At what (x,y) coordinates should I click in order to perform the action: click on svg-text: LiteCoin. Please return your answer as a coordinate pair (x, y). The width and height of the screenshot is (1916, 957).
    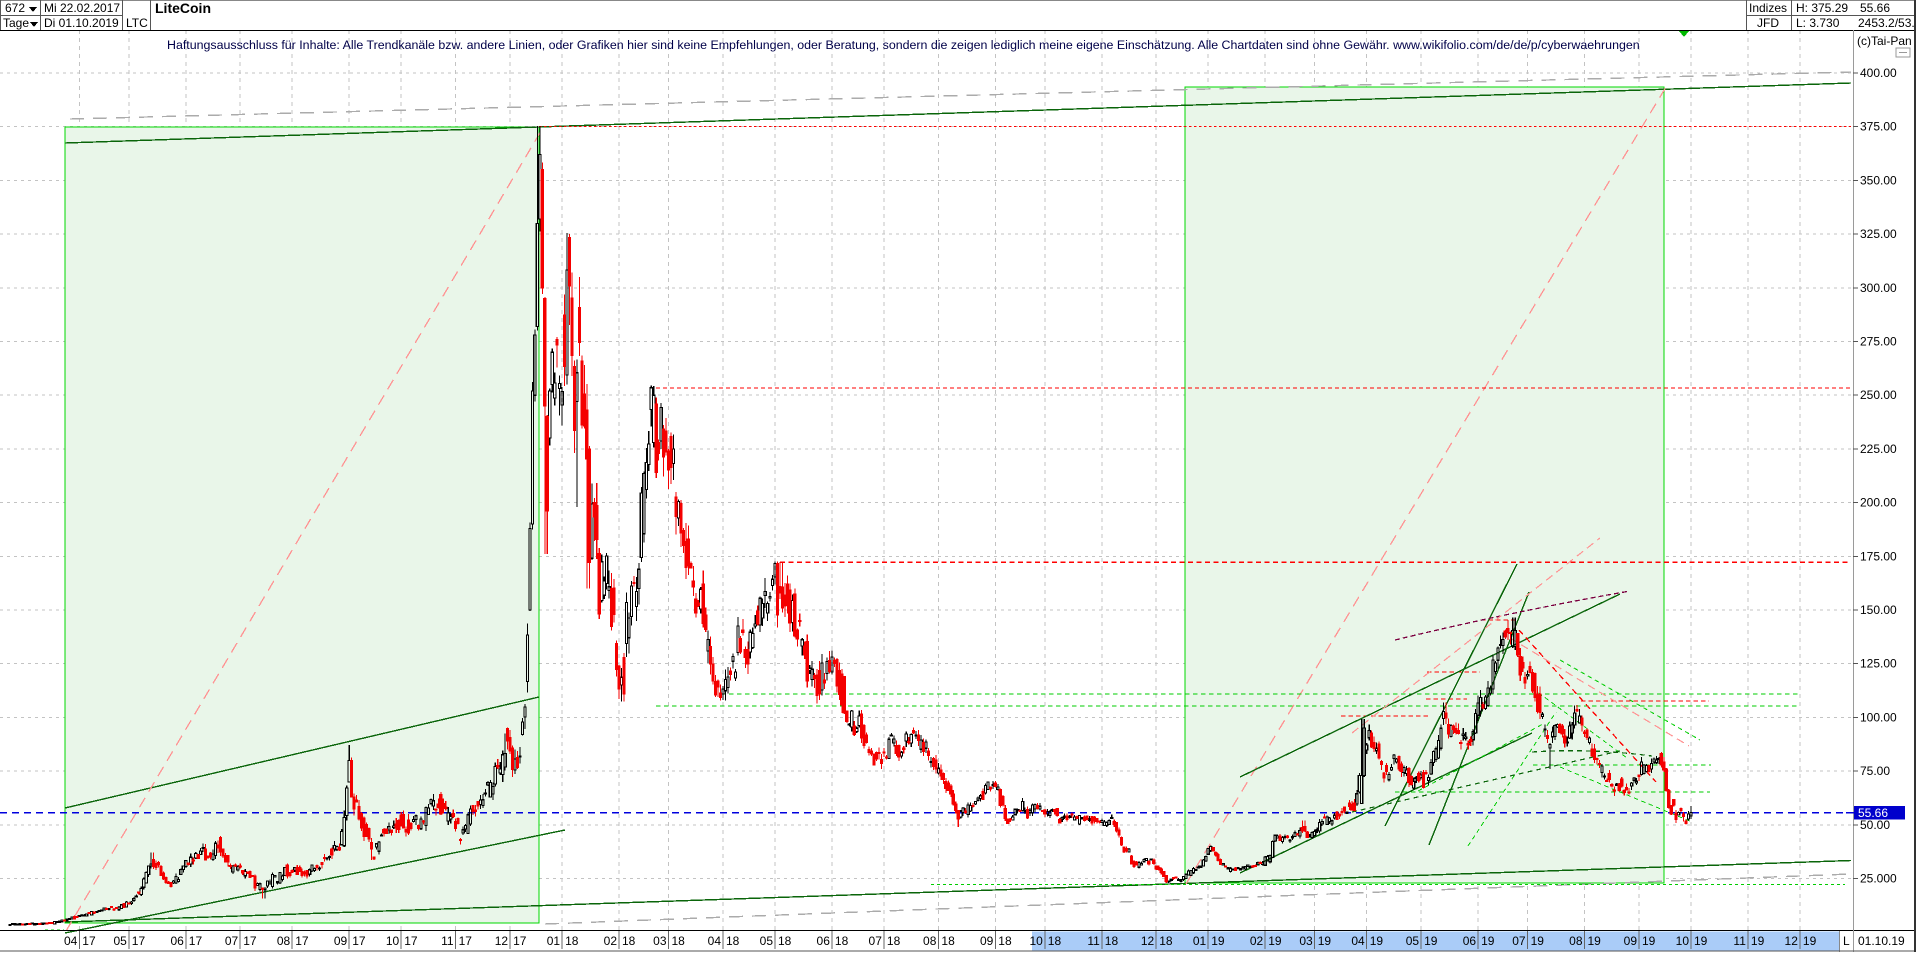
    Looking at the image, I should click on (183, 8).